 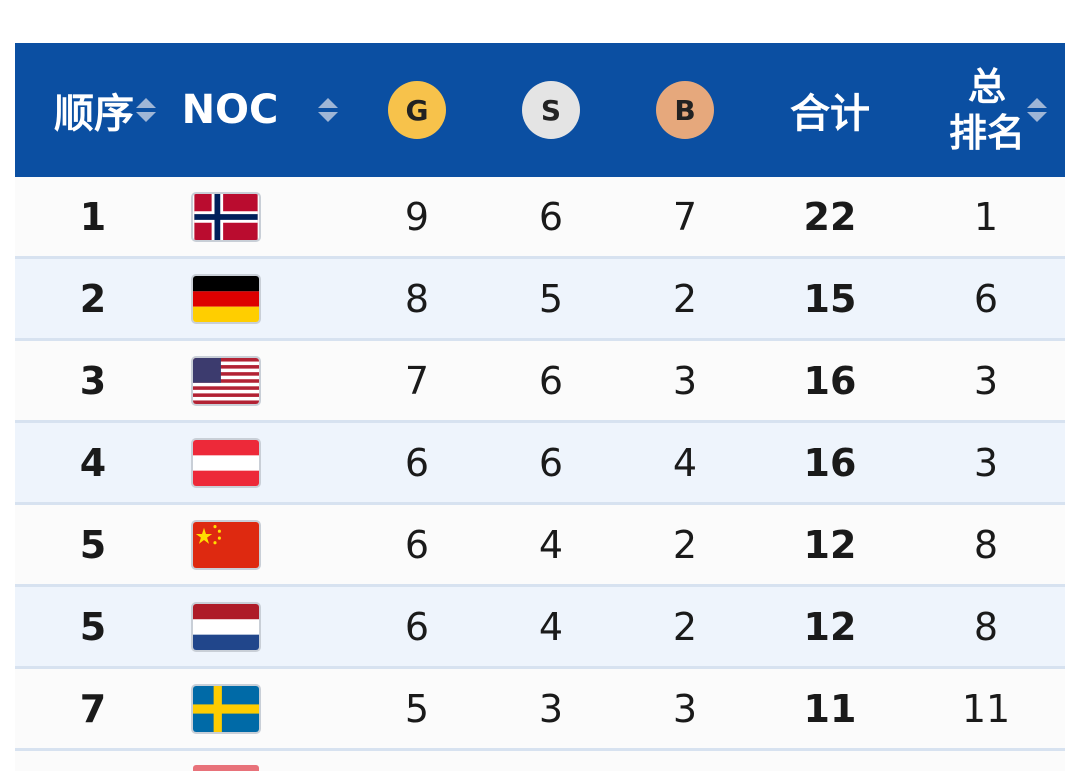 What do you see at coordinates (417, 708) in the screenshot?
I see `gold-count: 5` at bounding box center [417, 708].